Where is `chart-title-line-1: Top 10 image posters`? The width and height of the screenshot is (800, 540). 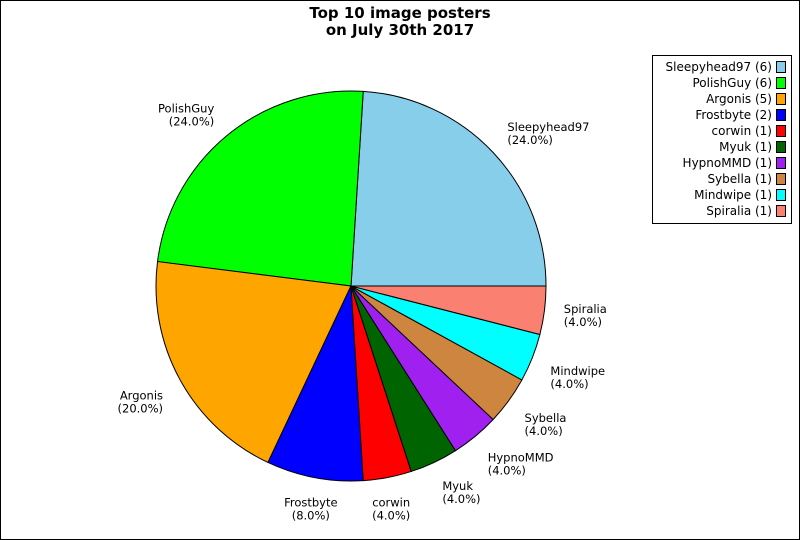
chart-title-line-1: Top 10 image posters is located at coordinates (400, 13).